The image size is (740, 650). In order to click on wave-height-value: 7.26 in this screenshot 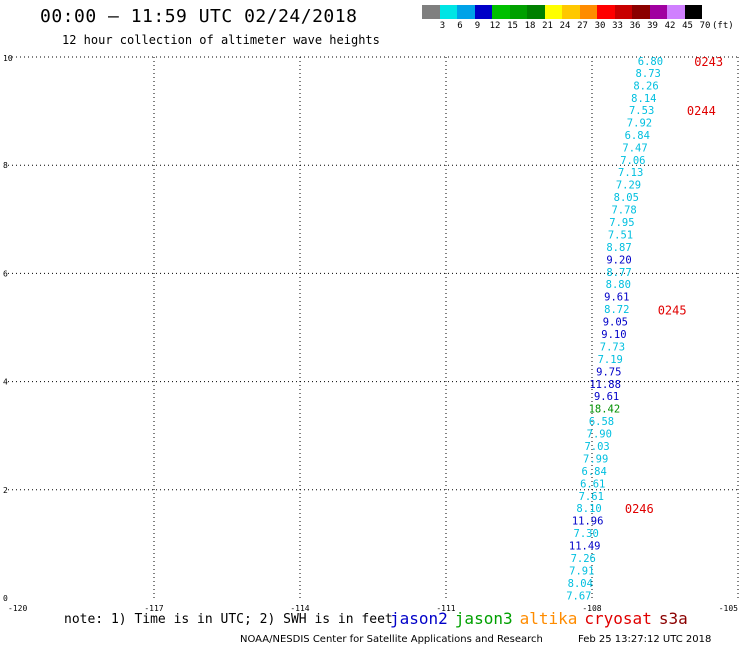, I will do `click(583, 559)`.